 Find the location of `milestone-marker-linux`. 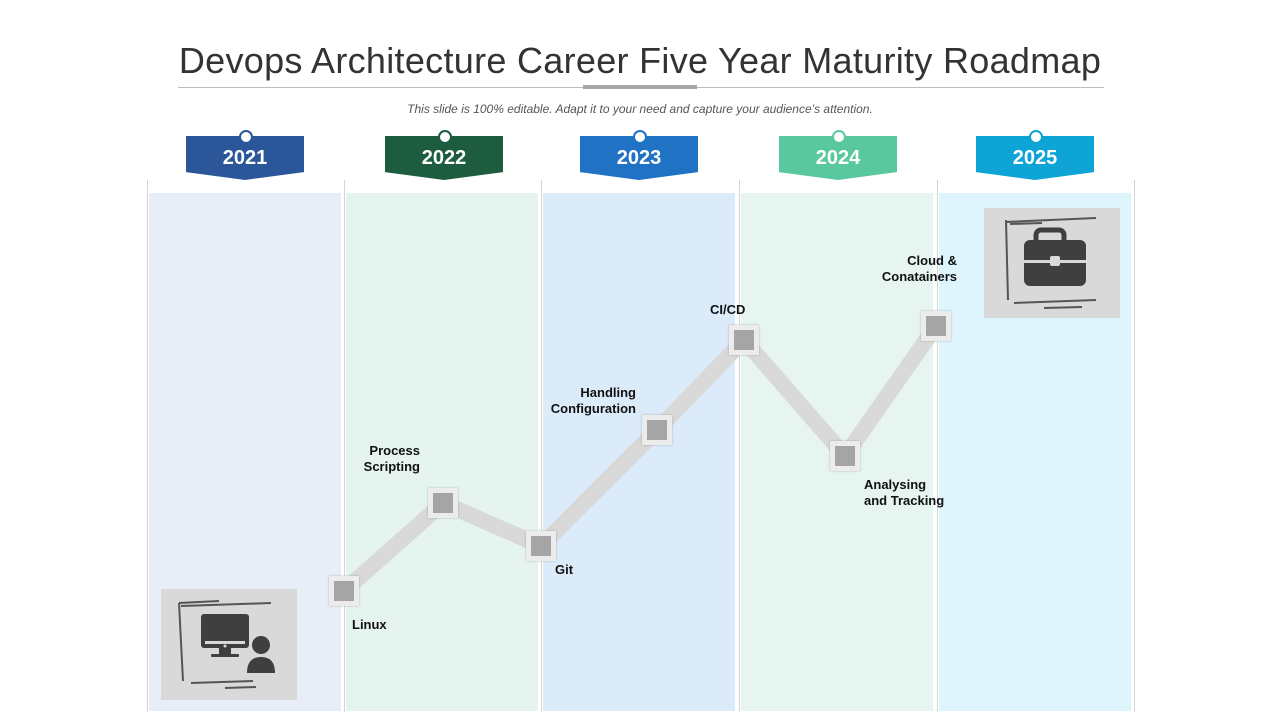

milestone-marker-linux is located at coordinates (344, 591).